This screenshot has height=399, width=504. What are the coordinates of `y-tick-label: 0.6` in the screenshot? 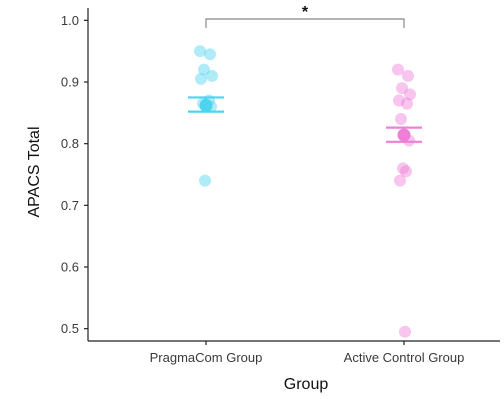 It's located at (70, 267).